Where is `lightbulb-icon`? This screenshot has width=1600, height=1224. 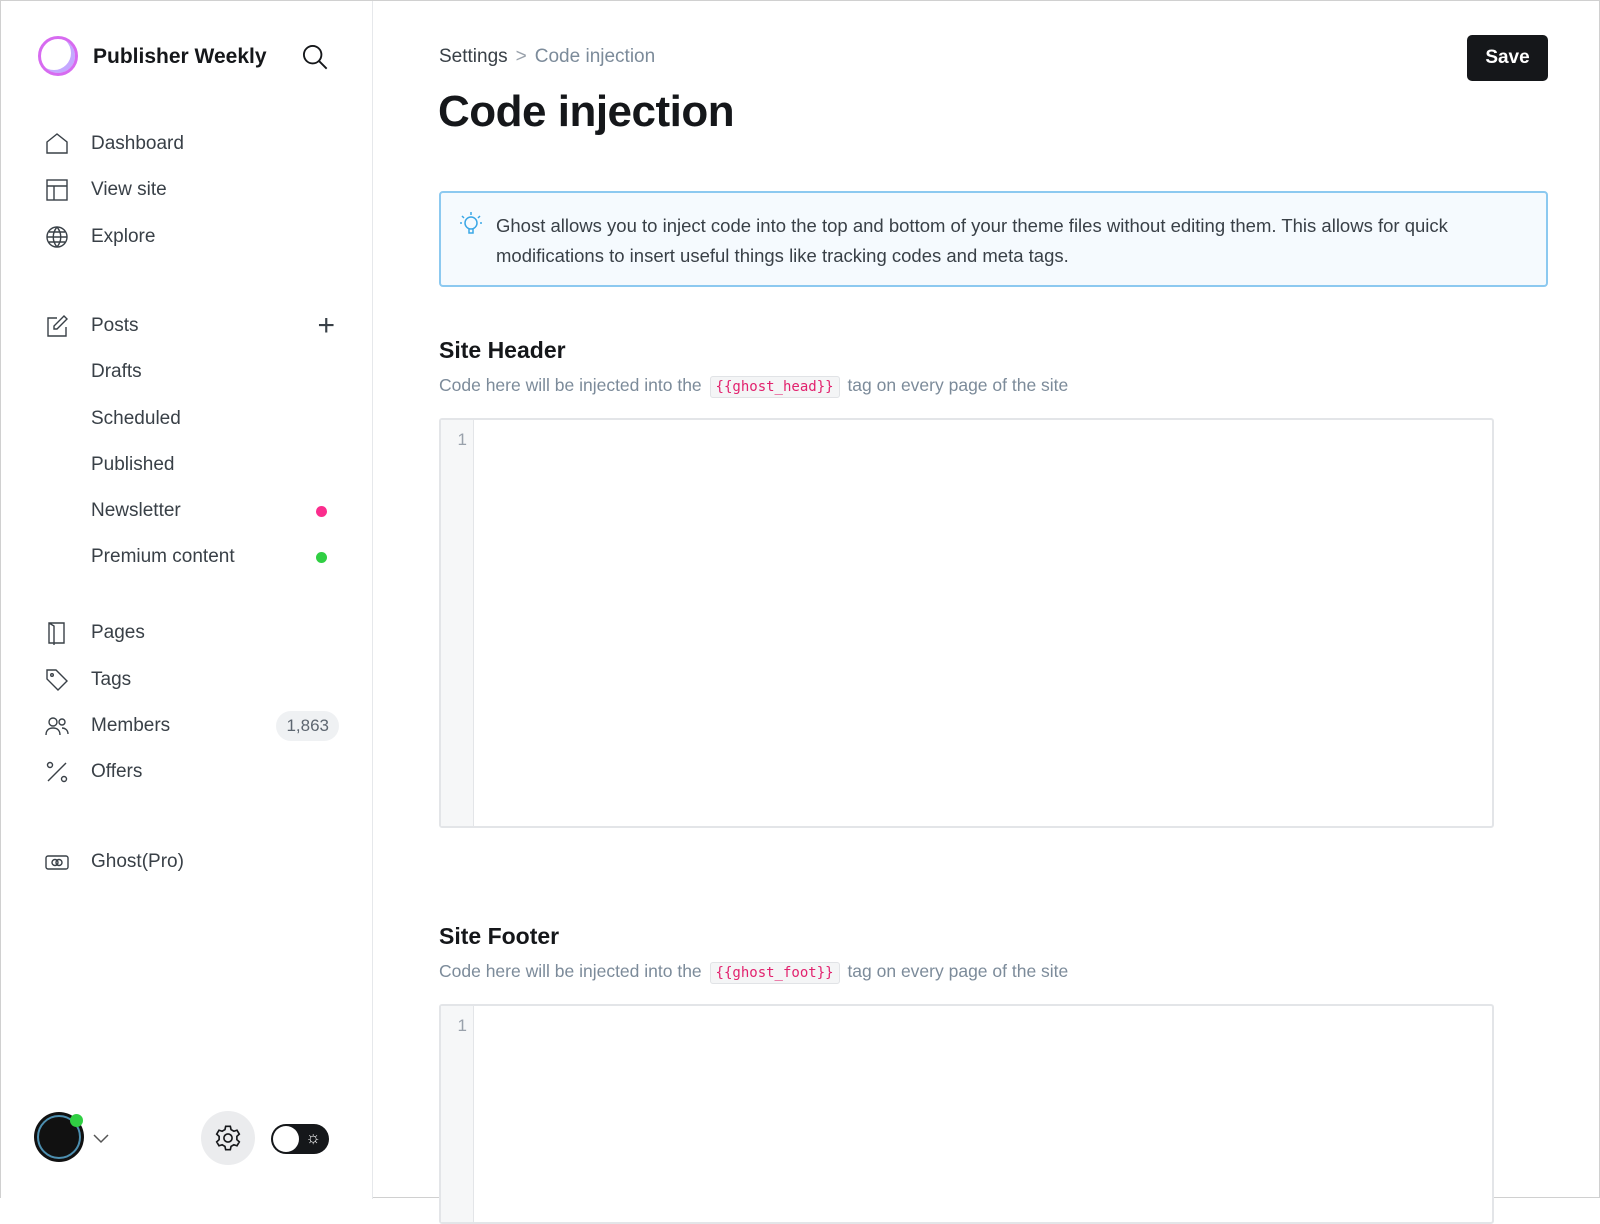 lightbulb-icon is located at coordinates (471, 223).